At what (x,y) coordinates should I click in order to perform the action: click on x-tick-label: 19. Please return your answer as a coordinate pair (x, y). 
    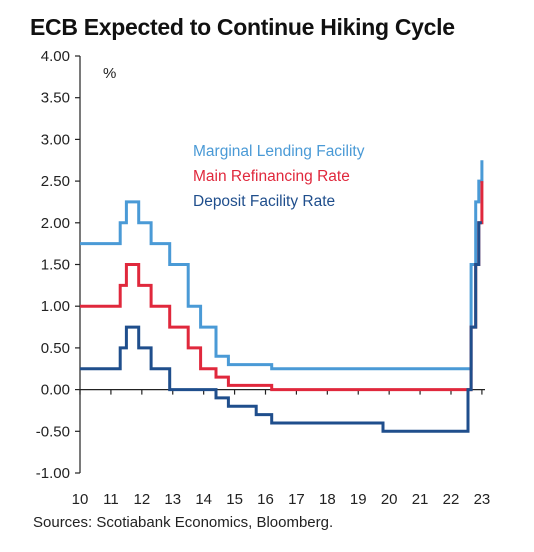
    Looking at the image, I should click on (358, 499).